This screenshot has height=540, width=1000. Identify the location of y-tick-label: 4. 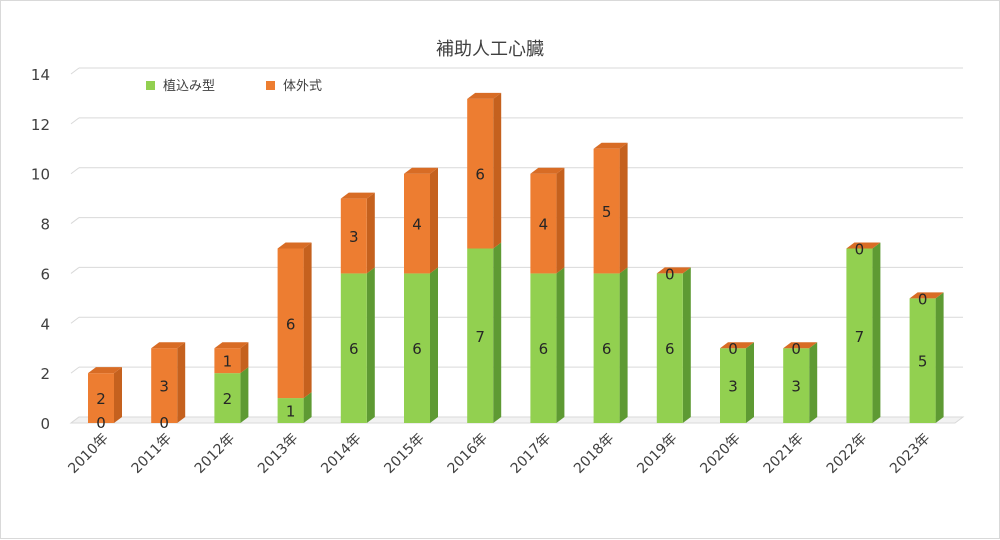
(45, 324).